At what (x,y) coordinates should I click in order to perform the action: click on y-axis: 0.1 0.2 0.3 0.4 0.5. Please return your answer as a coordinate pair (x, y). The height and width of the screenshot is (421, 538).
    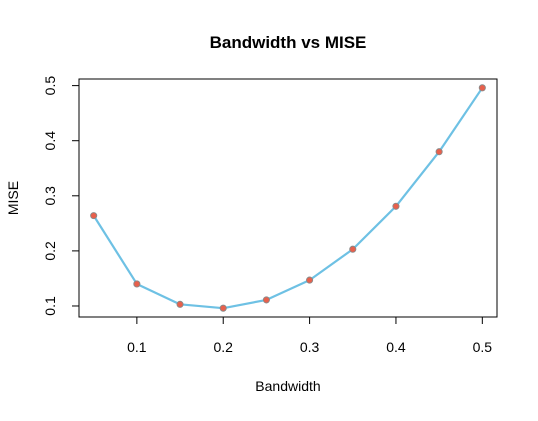
    Looking at the image, I should click on (61, 196).